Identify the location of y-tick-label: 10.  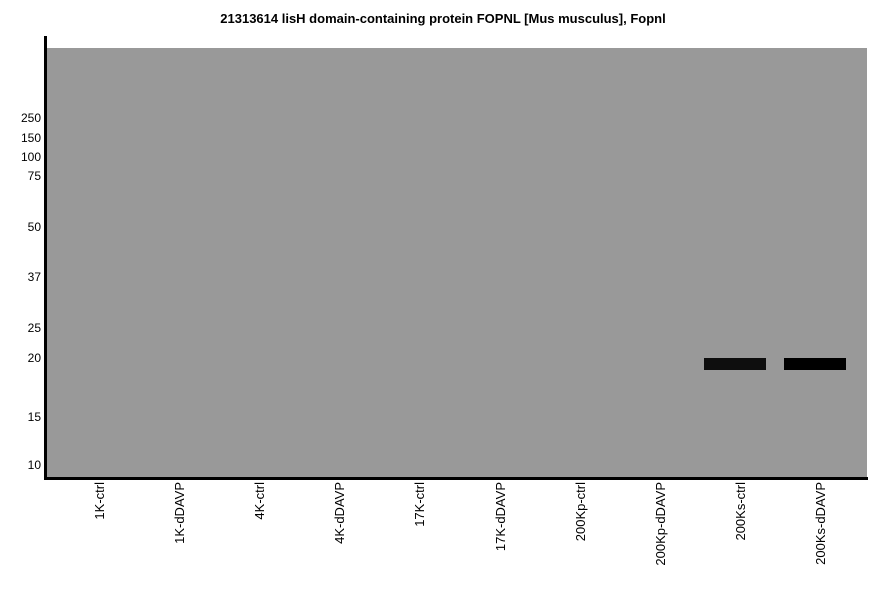
(34, 465).